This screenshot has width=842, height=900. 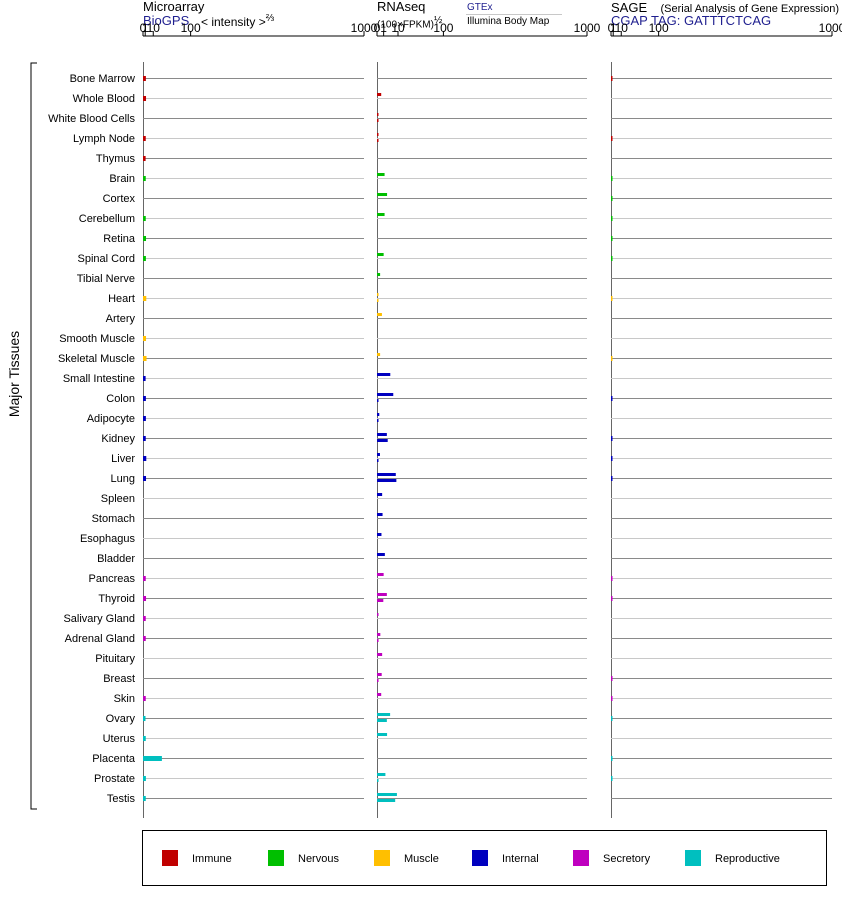 I want to click on rnaseq-tick-label: 10, so click(x=398, y=28).